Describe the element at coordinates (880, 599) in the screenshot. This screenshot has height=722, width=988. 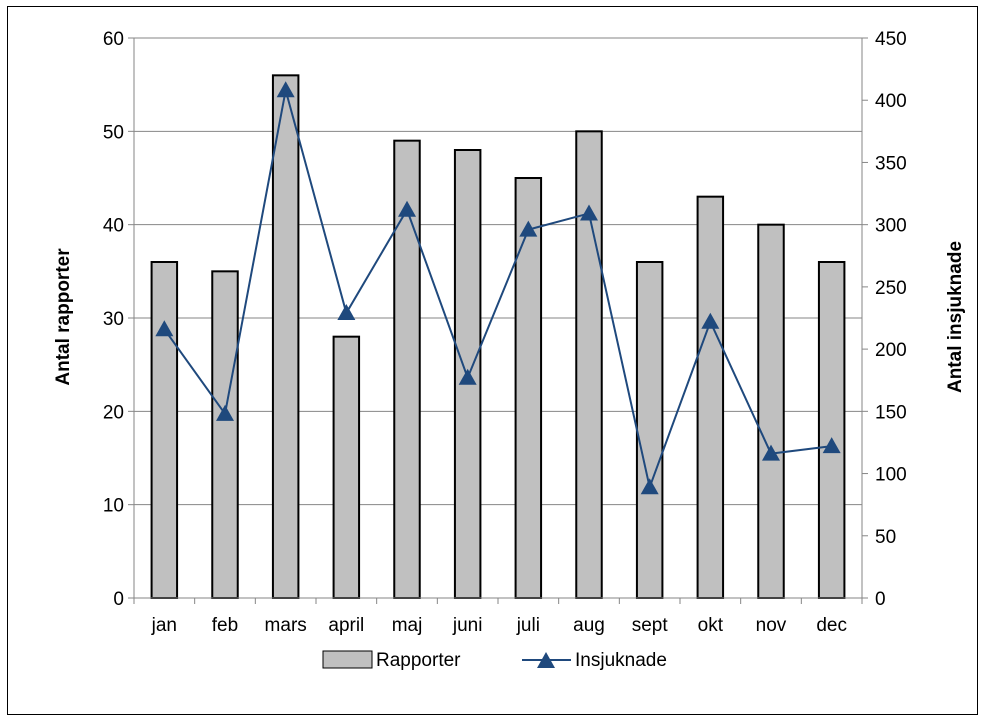
I see `right-tick-label: 0` at that location.